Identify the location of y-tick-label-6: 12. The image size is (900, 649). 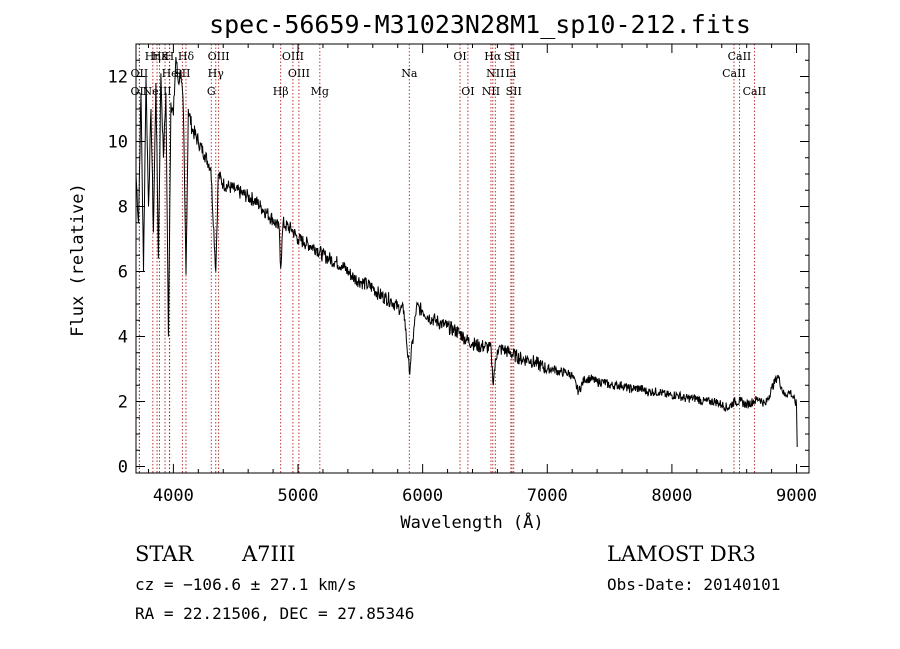
(118, 78).